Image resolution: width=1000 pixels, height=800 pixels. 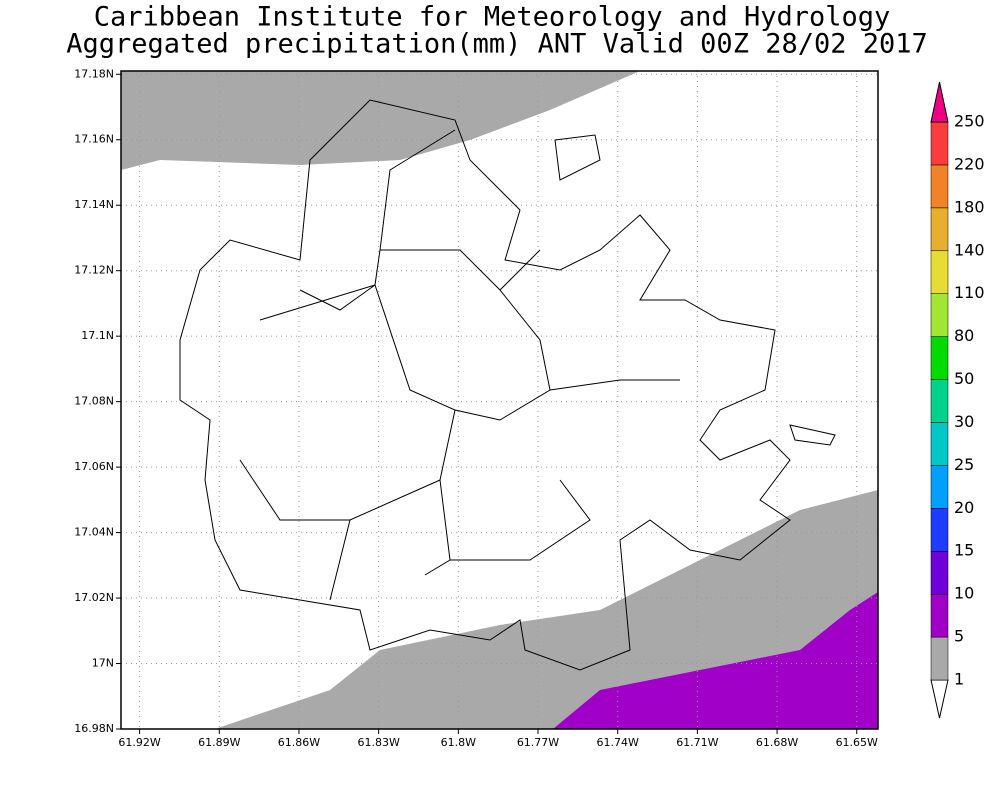 I want to click on x-tick-label: 61.83W, so click(x=378, y=742).